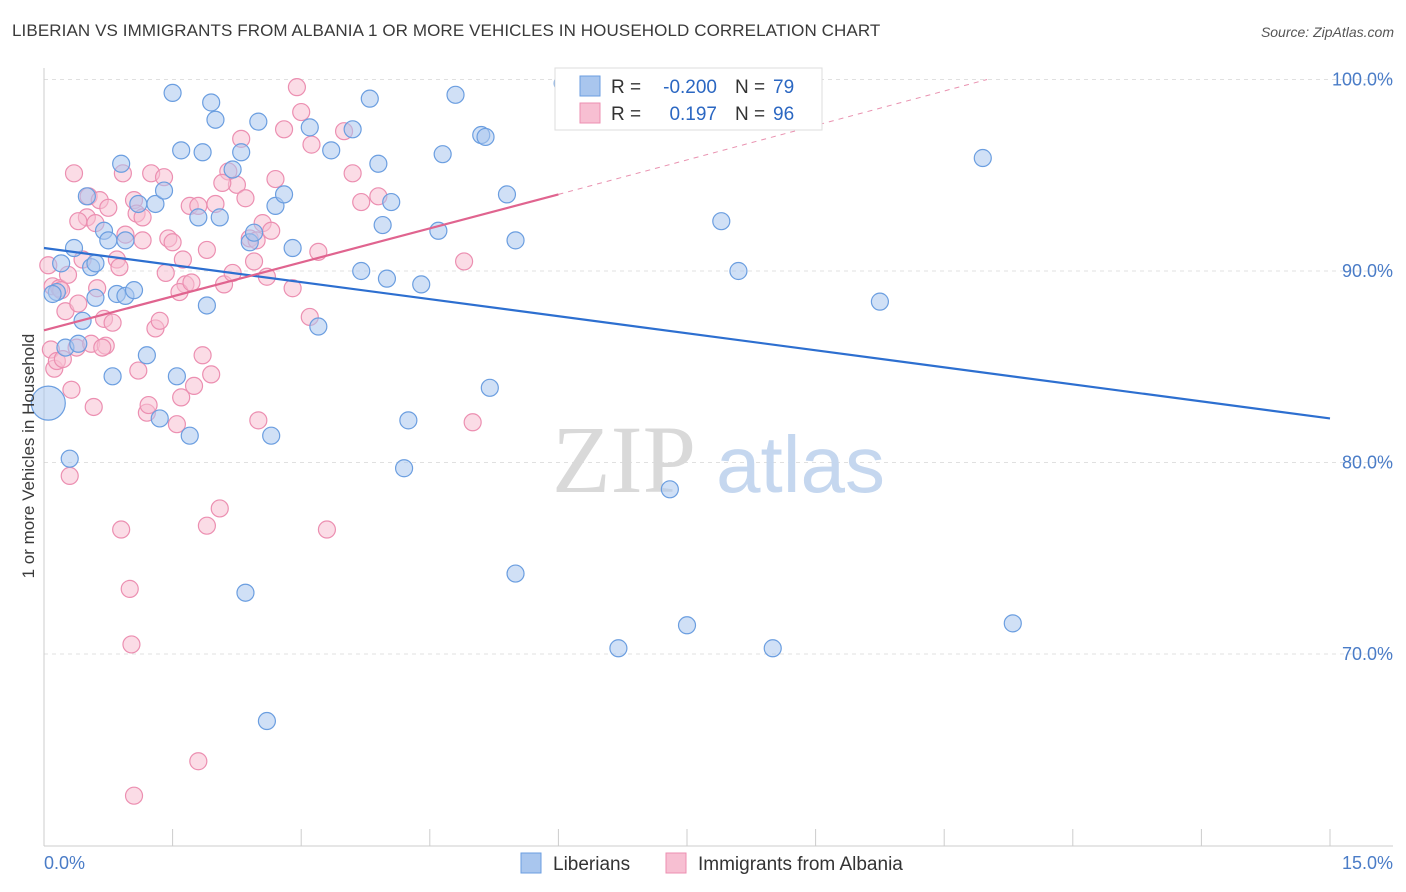 The width and height of the screenshot is (1406, 892). What do you see at coordinates (690, 87) in the screenshot?
I see `stats-r-value-1: -0.200` at bounding box center [690, 87].